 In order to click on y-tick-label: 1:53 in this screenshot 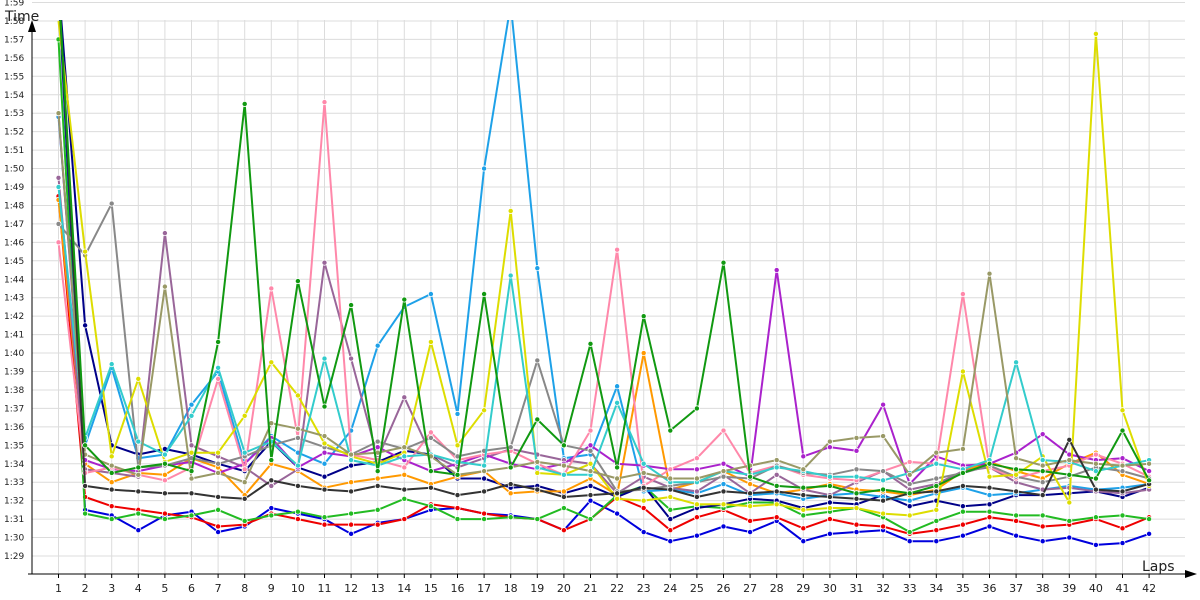, I will do `click(14, 114)`.